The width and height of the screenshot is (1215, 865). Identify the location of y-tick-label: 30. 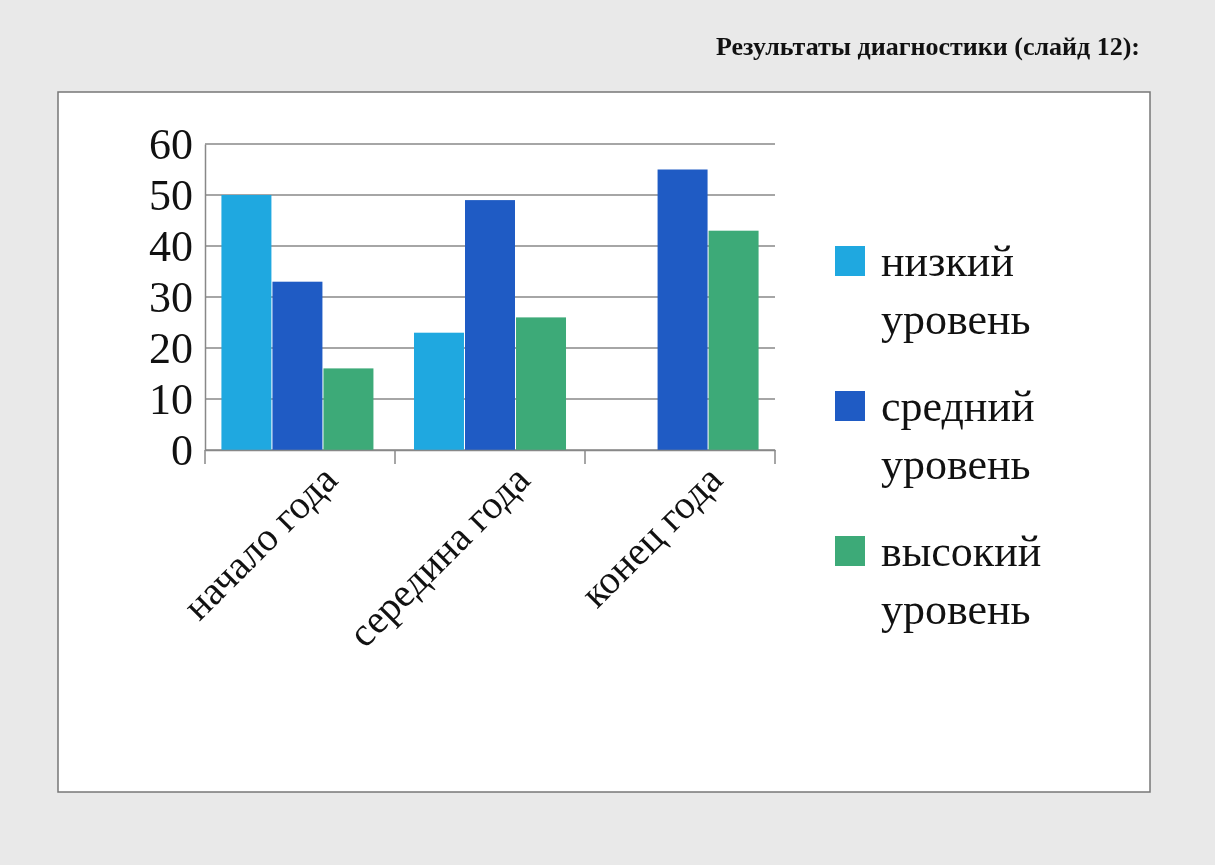
(171, 297).